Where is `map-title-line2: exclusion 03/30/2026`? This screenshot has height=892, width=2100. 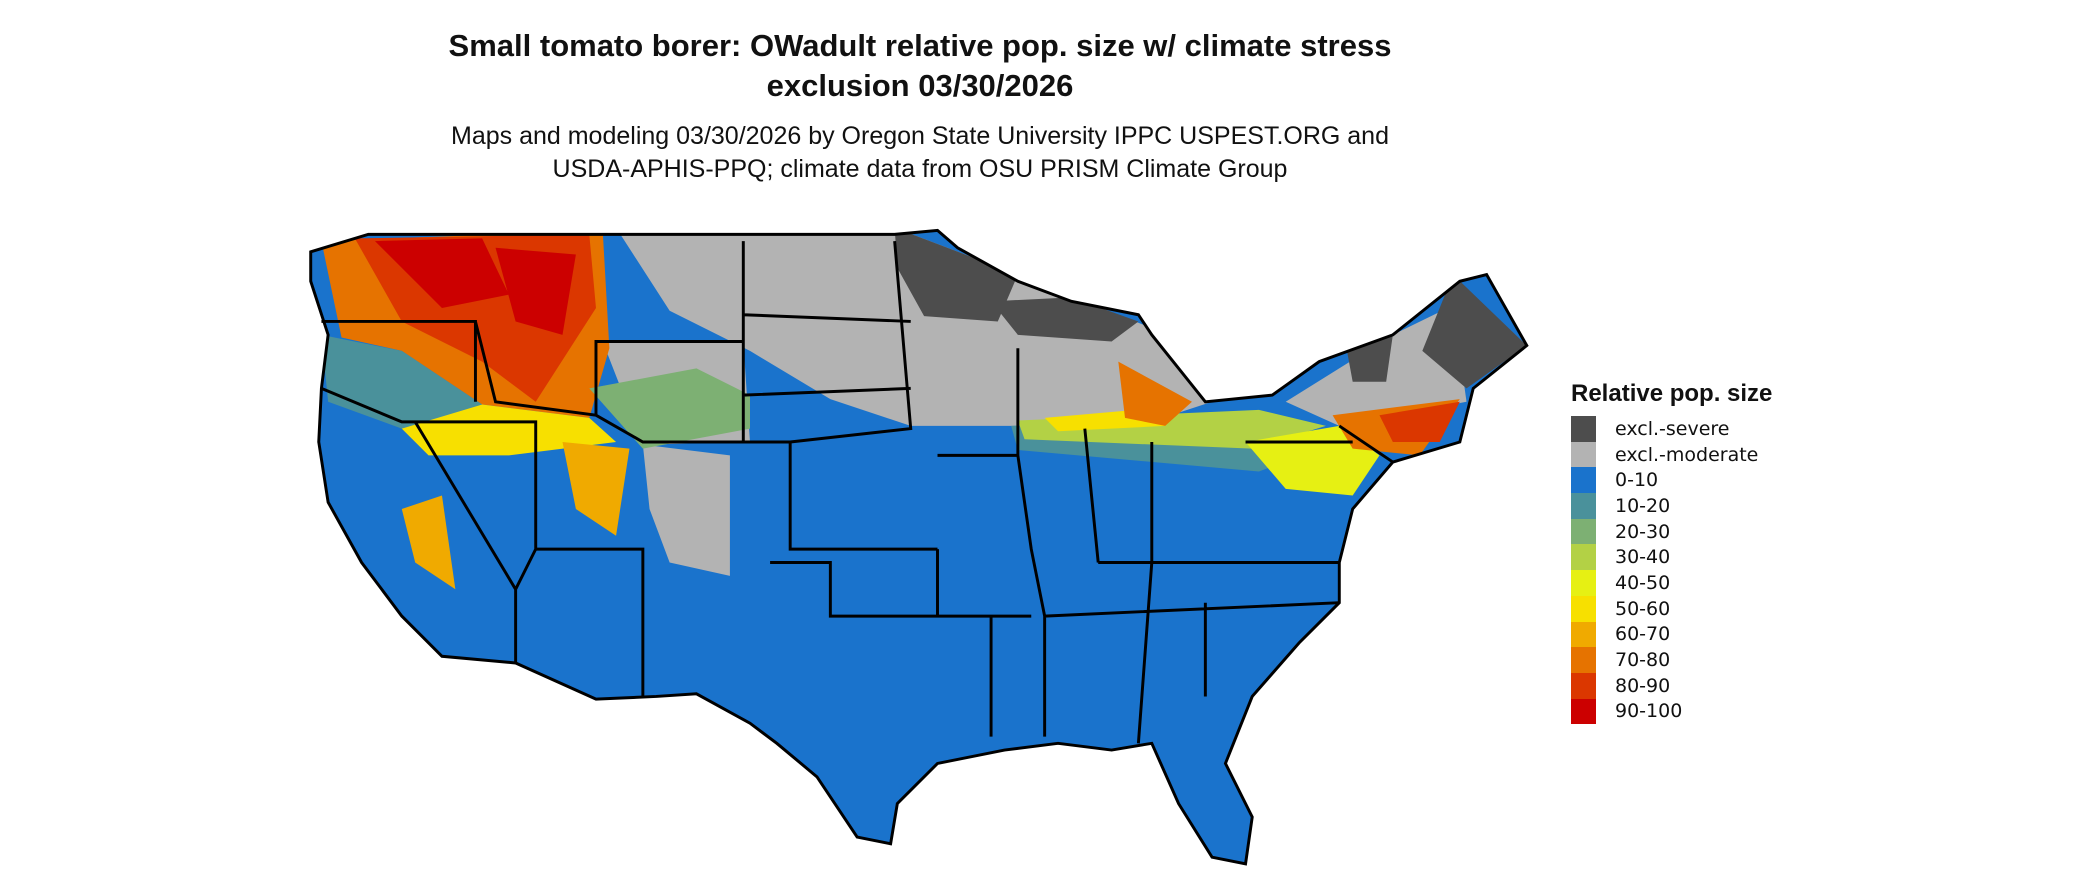
map-title-line2: exclusion 03/30/2026 is located at coordinates (920, 85).